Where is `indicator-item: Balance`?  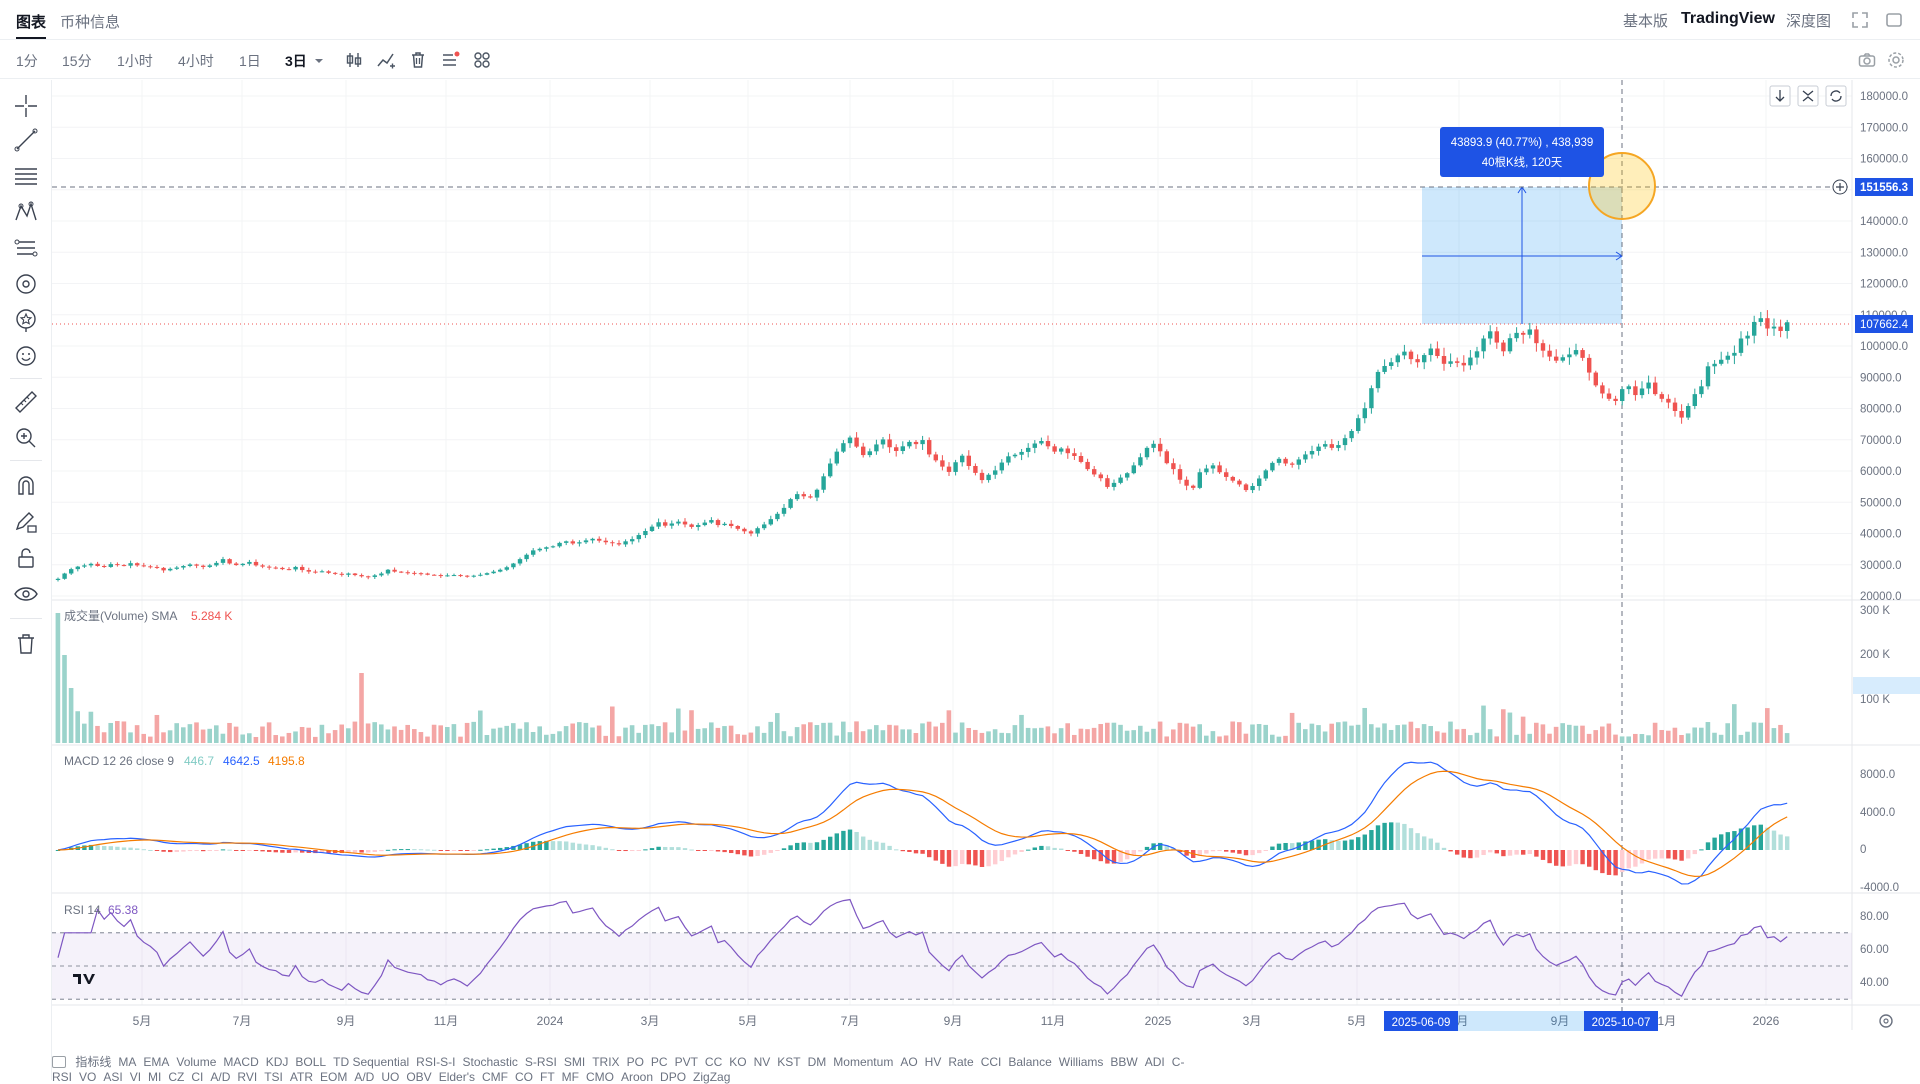
indicator-item: Balance is located at coordinates (1030, 1062).